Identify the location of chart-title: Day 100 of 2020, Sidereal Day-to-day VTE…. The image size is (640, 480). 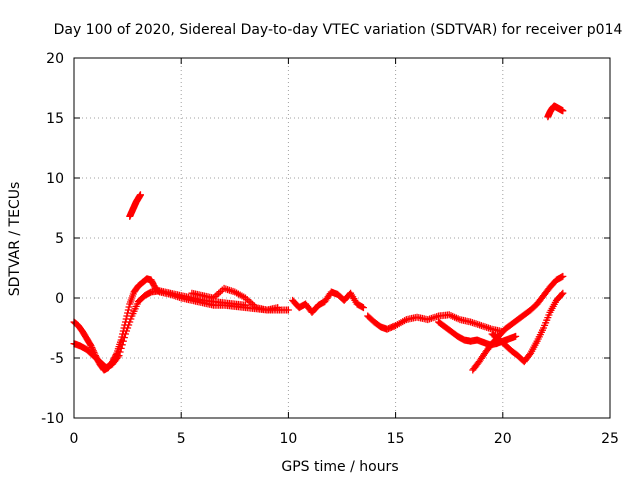
(338, 30).